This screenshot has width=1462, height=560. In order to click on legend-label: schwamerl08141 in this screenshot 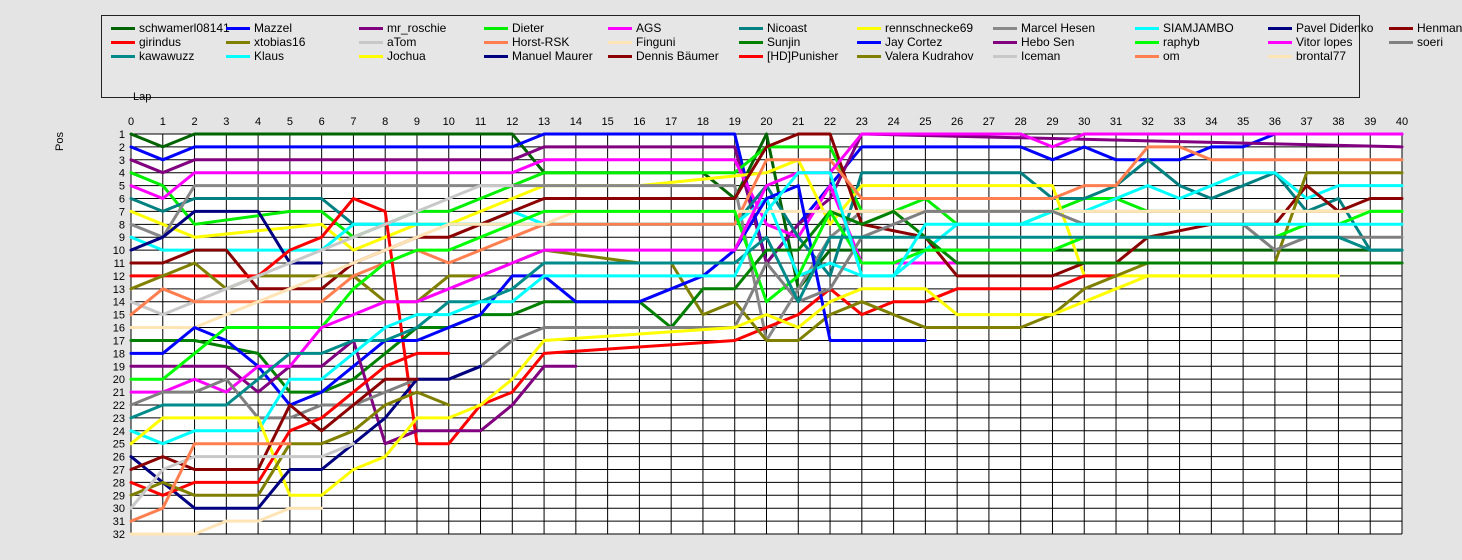, I will do `click(184, 28)`.